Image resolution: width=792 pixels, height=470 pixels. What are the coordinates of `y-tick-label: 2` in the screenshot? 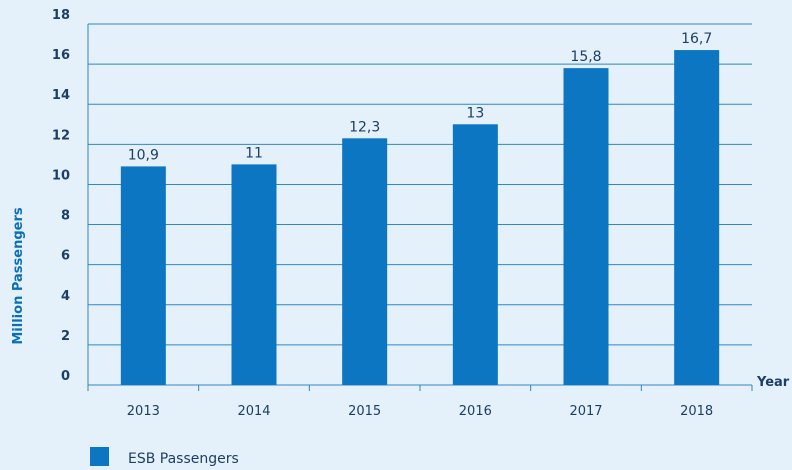 It's located at (65, 336).